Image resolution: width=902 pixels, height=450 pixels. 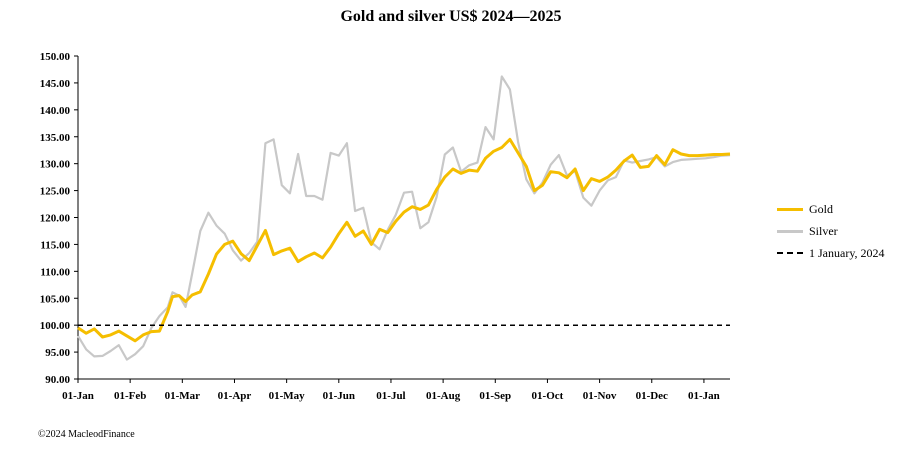 I want to click on legend-label-gold: Gold, so click(x=821, y=208).